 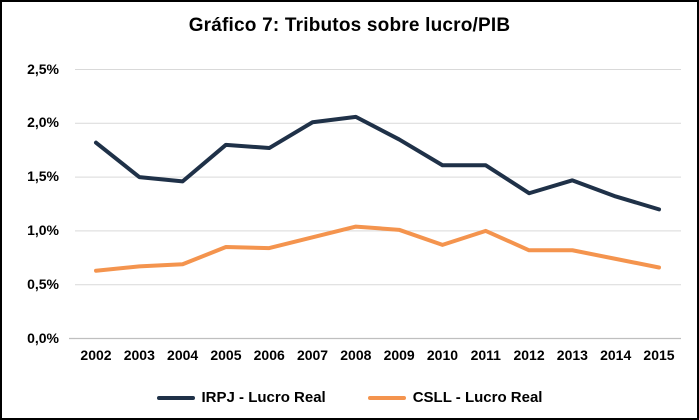 I want to click on y-tick-label: 1,5%, so click(x=43, y=176).